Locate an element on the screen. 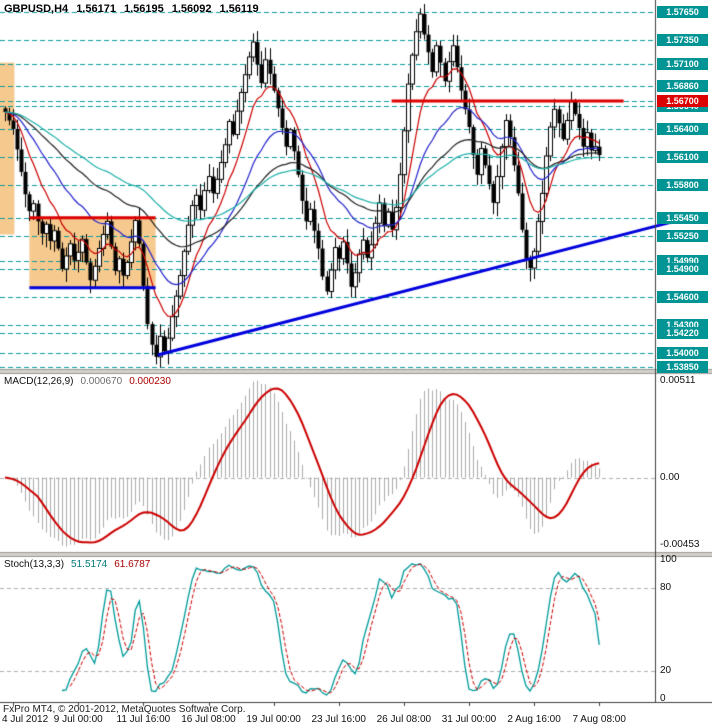  price-level-label: 1.54900 is located at coordinates (682, 269).